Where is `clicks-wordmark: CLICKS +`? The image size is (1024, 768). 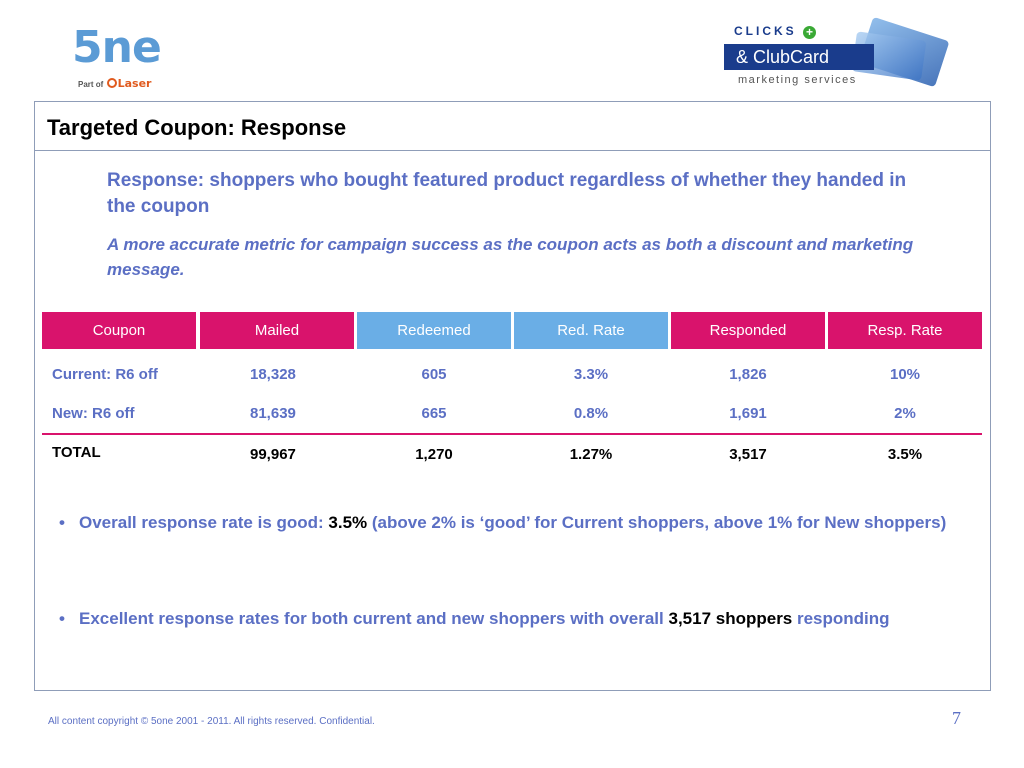 clicks-wordmark: CLICKS + is located at coordinates (775, 31).